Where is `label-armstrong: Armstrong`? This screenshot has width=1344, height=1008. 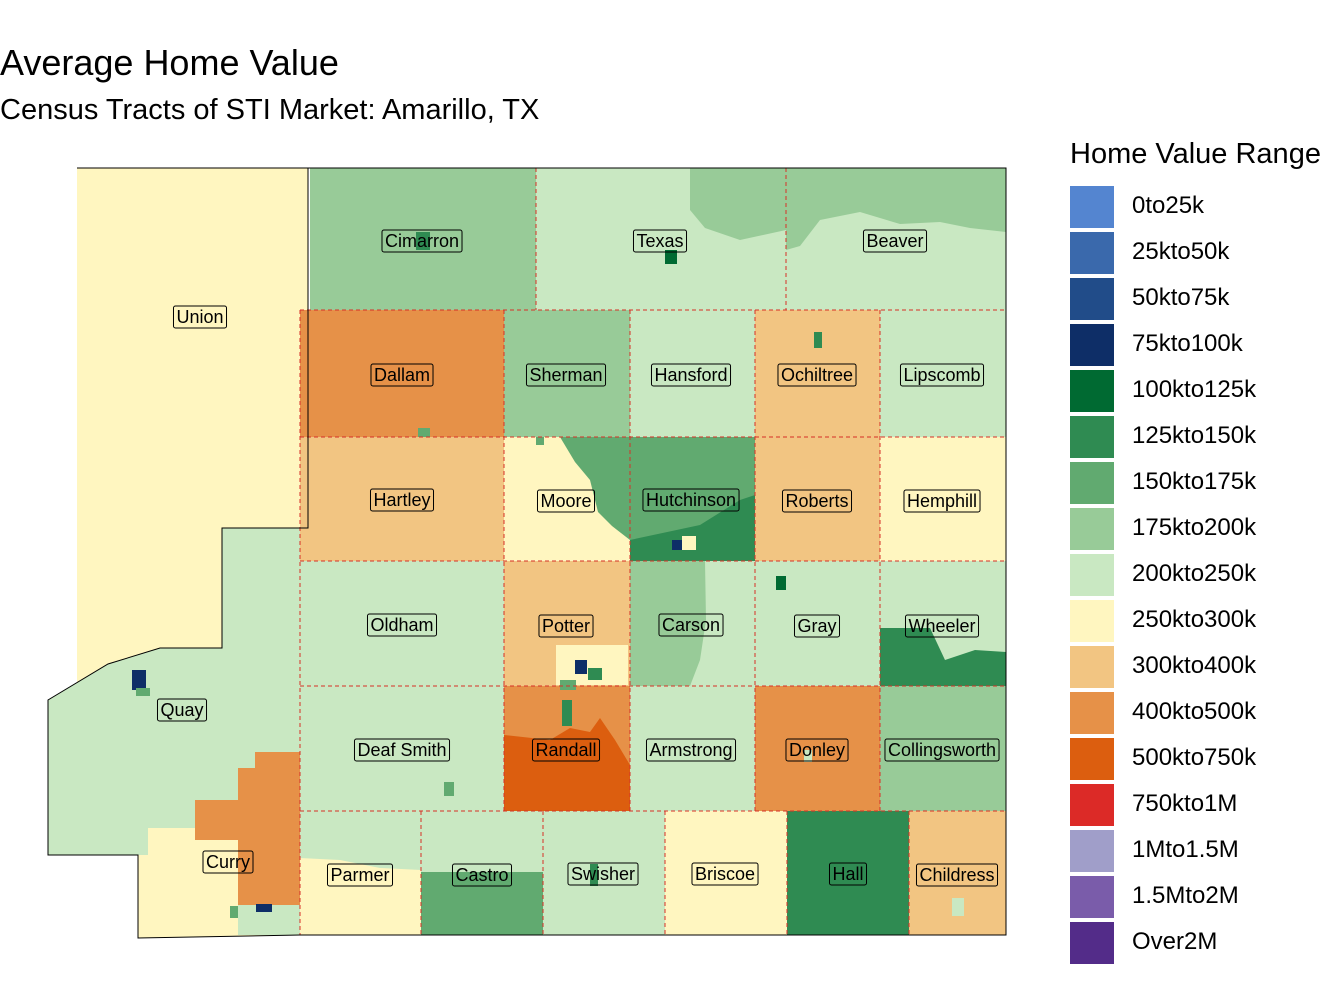
label-armstrong: Armstrong is located at coordinates (691, 750).